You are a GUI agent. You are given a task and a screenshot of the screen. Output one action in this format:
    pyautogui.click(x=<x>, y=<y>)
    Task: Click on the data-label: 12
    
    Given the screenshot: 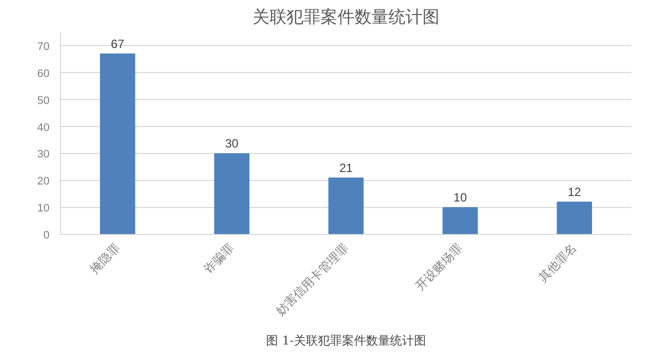 What is the action you would take?
    pyautogui.click(x=575, y=192)
    